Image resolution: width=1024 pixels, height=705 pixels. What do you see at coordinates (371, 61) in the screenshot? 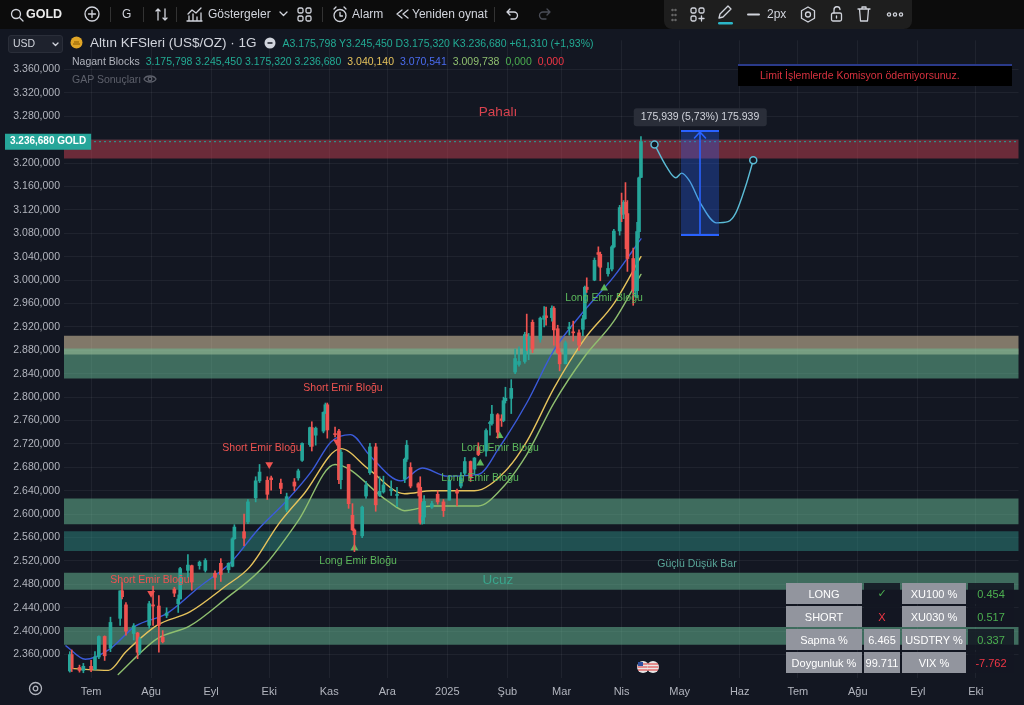
I see `annotation: 3.040,140` at bounding box center [371, 61].